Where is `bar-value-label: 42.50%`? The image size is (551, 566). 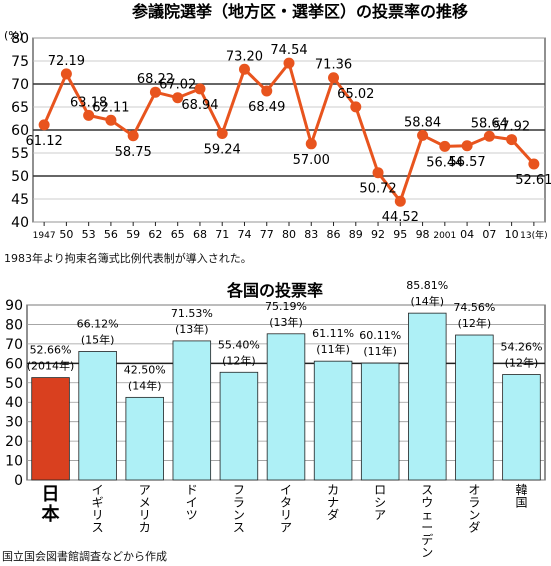 bar-value-label: 42.50% is located at coordinates (145, 369).